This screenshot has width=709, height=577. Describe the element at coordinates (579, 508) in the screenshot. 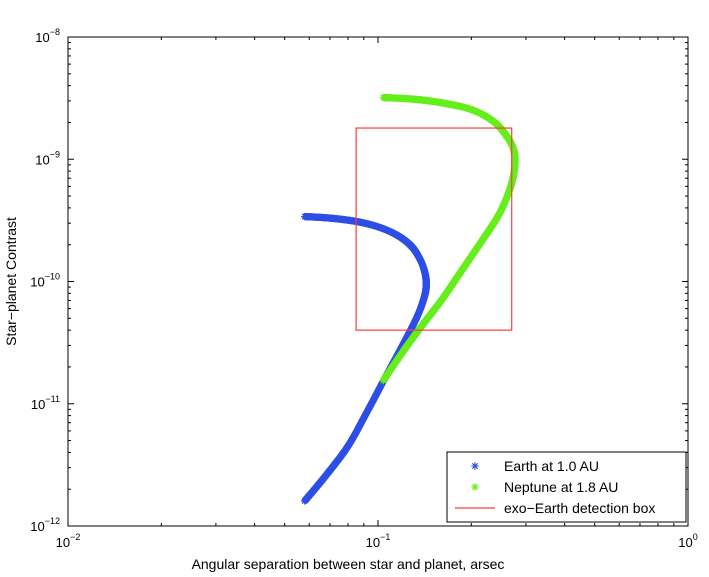

I see `legend-label: exo−Earth detection box` at that location.